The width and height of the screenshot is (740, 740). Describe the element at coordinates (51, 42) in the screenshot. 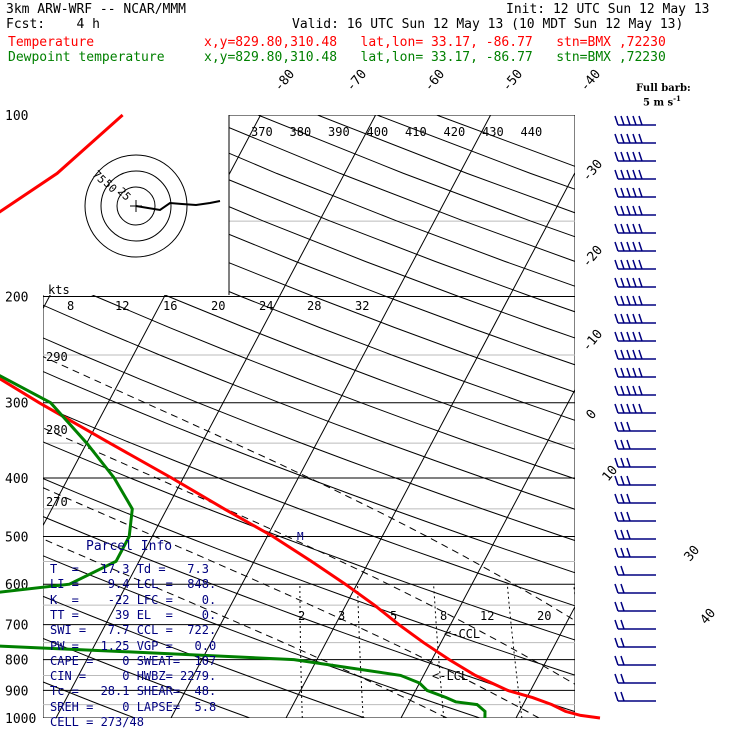

I see `temperature-legend: Temperature` at that location.